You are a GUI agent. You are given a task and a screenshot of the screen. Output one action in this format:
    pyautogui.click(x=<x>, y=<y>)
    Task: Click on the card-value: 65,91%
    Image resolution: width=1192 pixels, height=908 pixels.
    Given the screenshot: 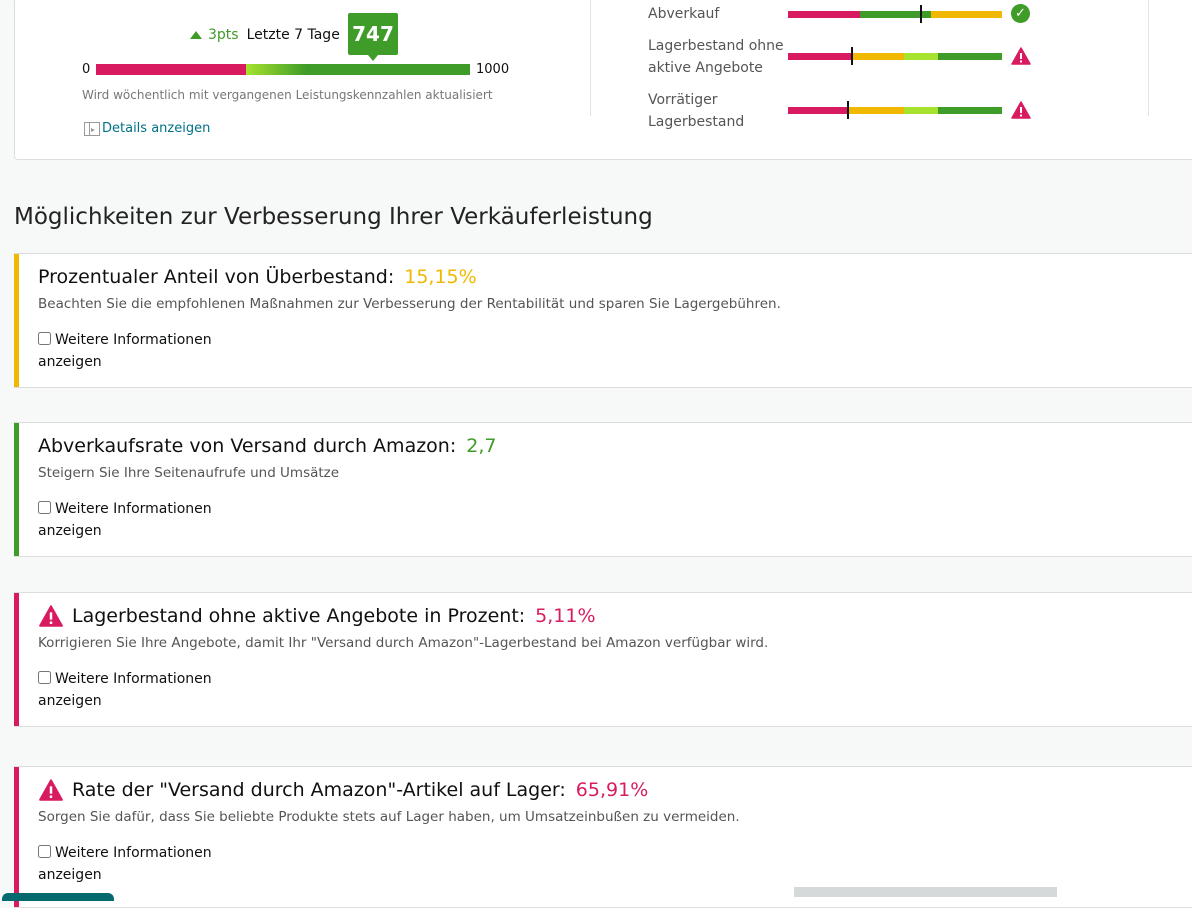 What is the action you would take?
    pyautogui.click(x=612, y=790)
    